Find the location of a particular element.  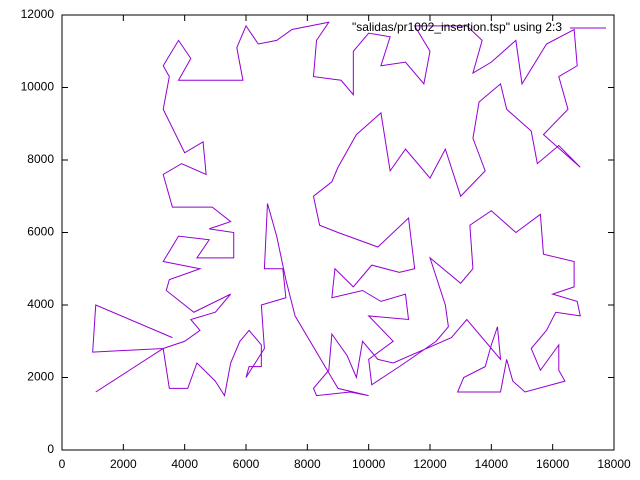

legend-label: "salidas/pr1002_insertion.tsp" using 2:3 is located at coordinates (457, 27).